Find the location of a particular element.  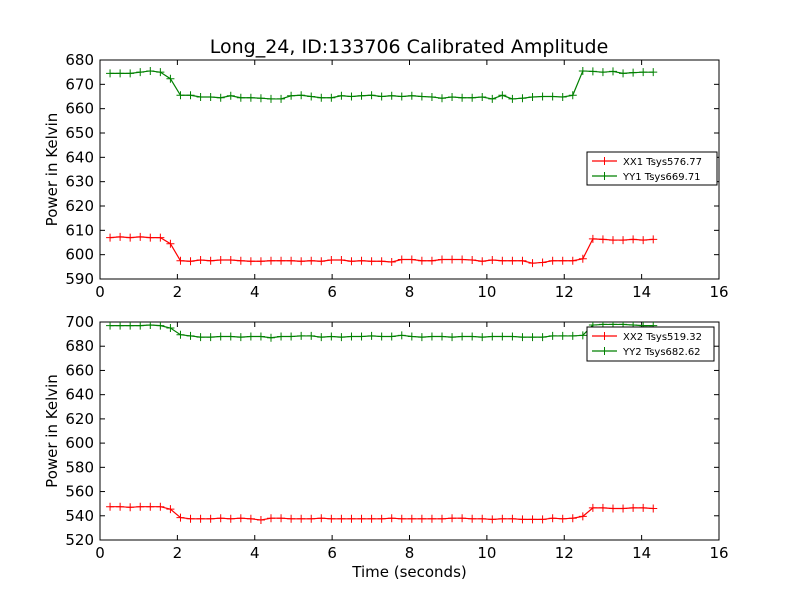

x-tick-label: 12 is located at coordinates (564, 553).